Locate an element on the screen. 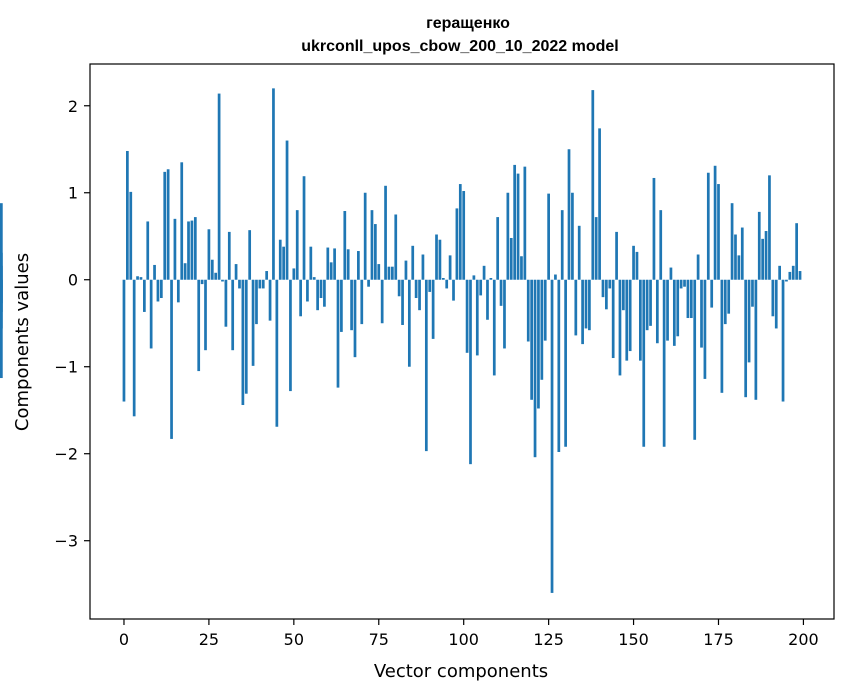 The width and height of the screenshot is (847, 696). x-tick-label: 200 is located at coordinates (803, 639).